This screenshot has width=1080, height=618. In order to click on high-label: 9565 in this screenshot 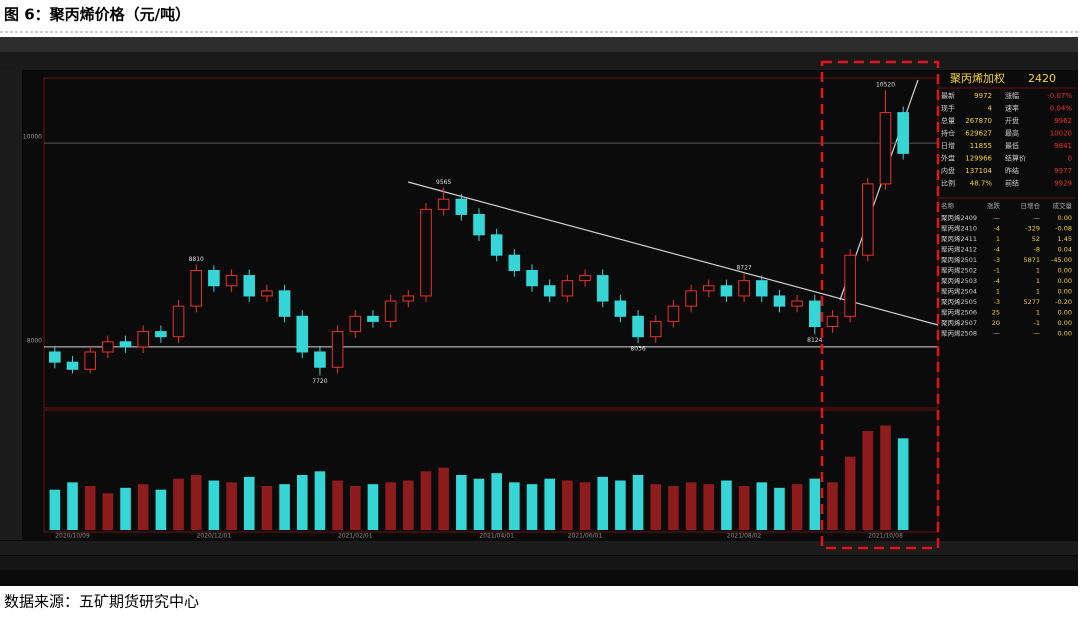, I will do `click(443, 182)`.